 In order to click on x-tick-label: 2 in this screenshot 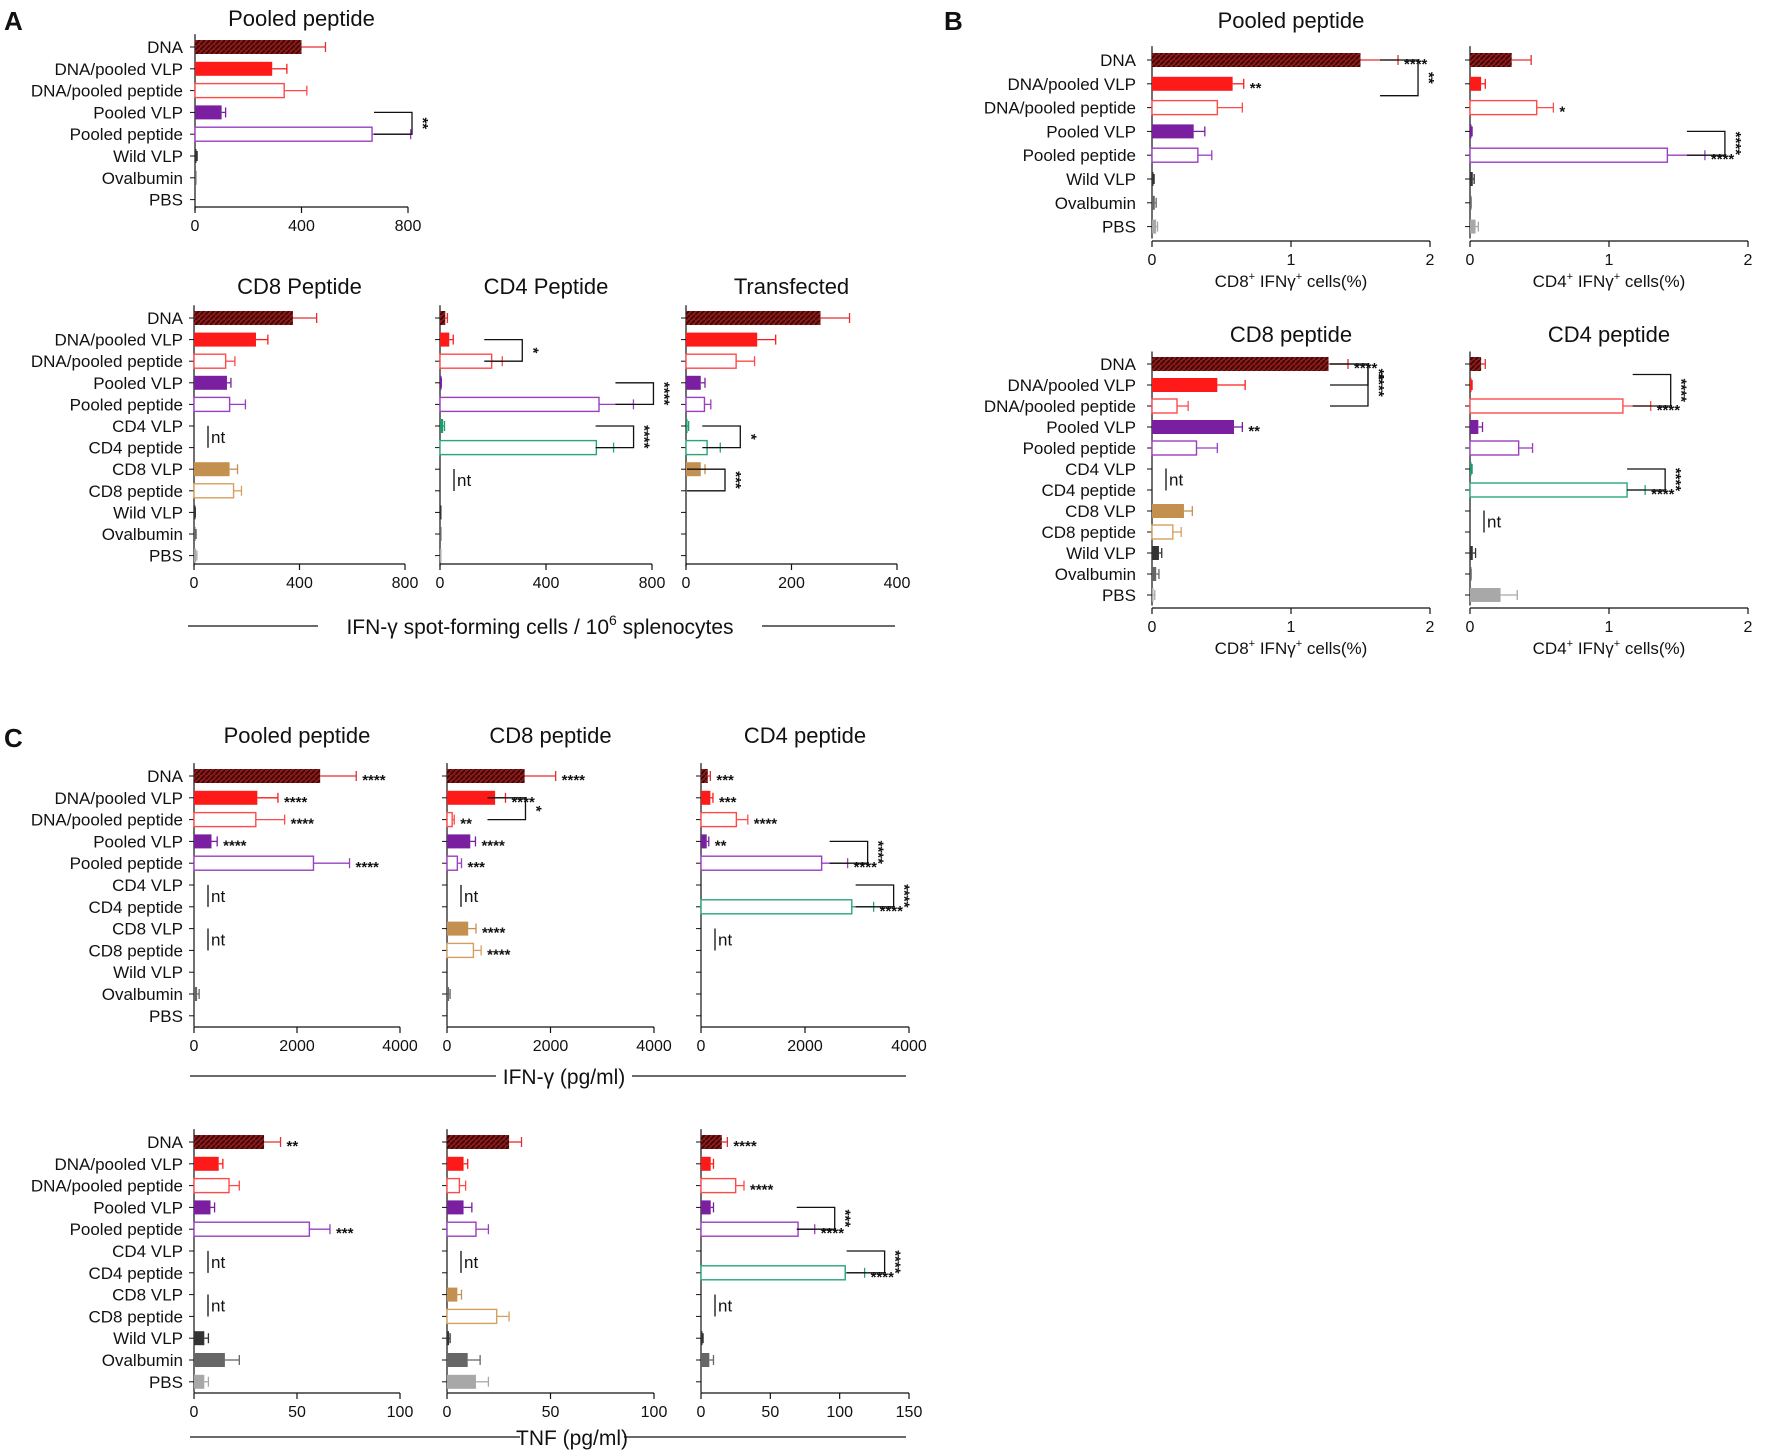, I will do `click(1430, 627)`.